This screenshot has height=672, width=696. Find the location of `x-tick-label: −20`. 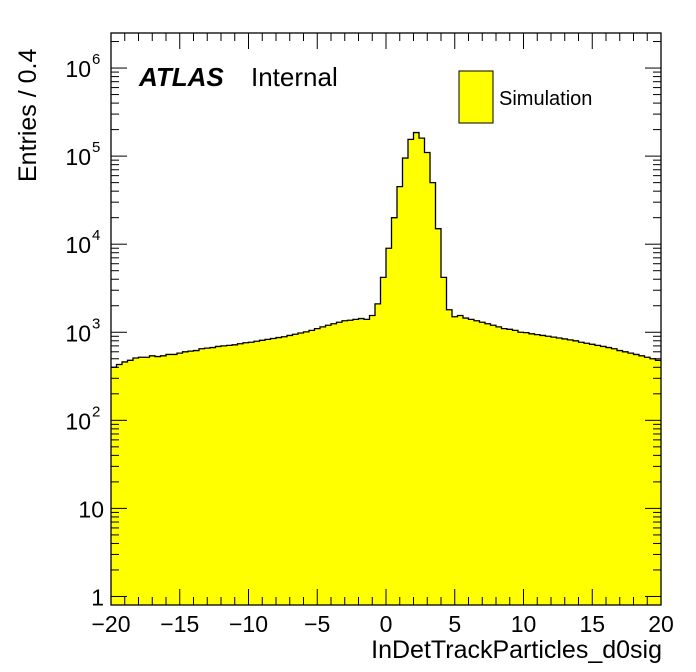

x-tick-label: −20 is located at coordinates (110, 624).